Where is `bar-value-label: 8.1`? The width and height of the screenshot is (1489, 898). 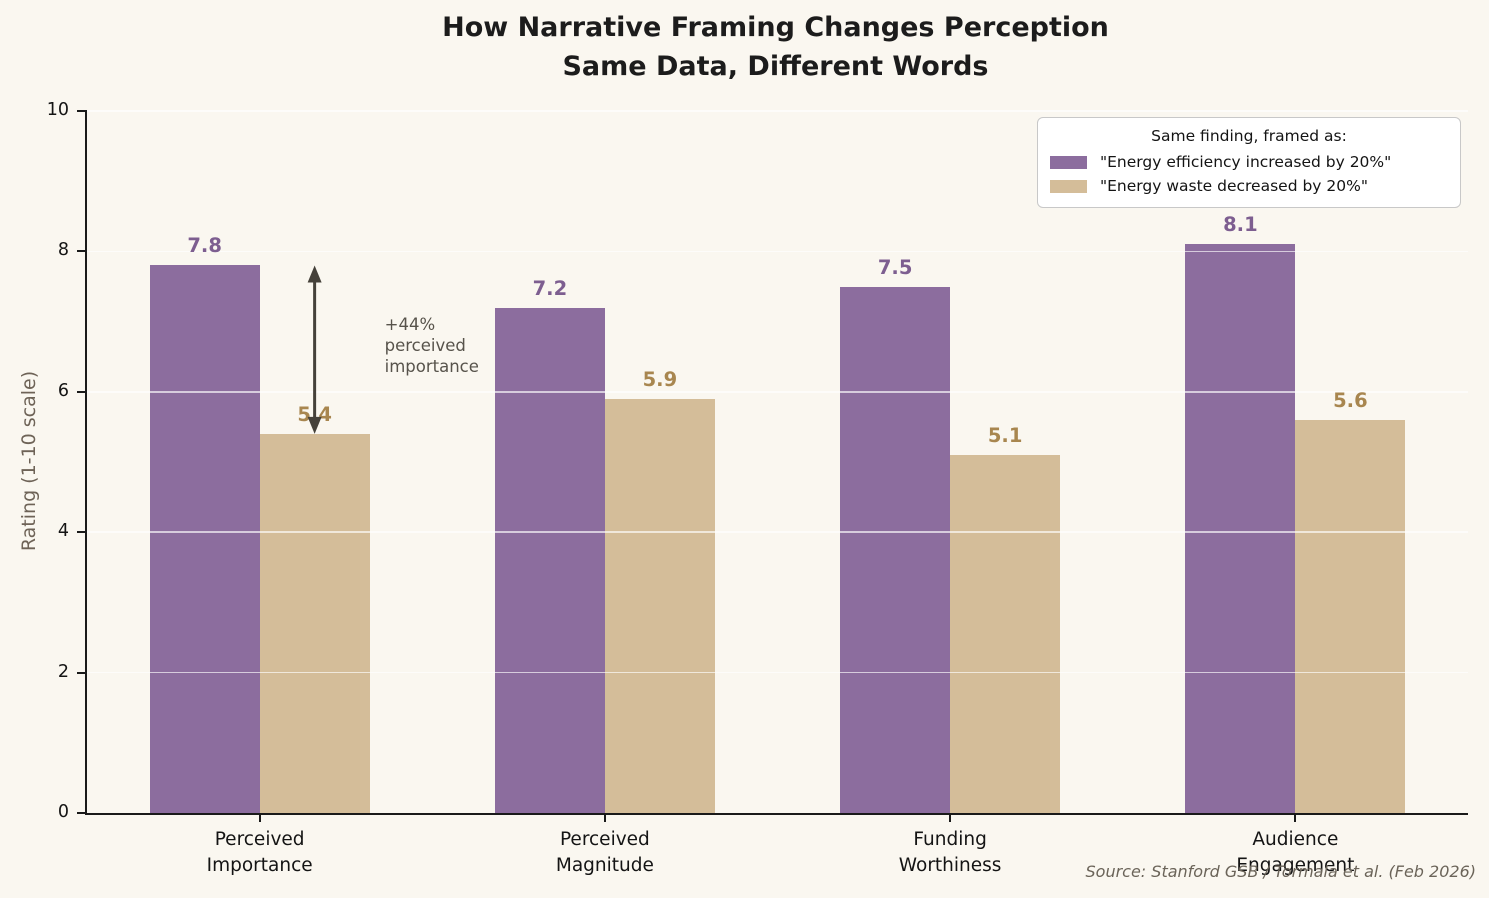 bar-value-label: 8.1 is located at coordinates (1240, 225).